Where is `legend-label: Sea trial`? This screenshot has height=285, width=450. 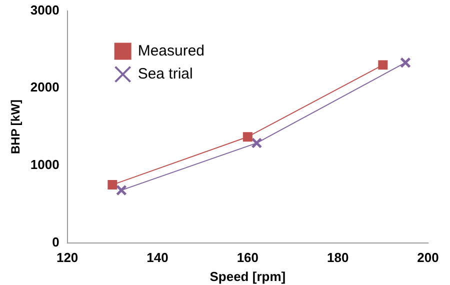
legend-label: Sea trial is located at coordinates (165, 73).